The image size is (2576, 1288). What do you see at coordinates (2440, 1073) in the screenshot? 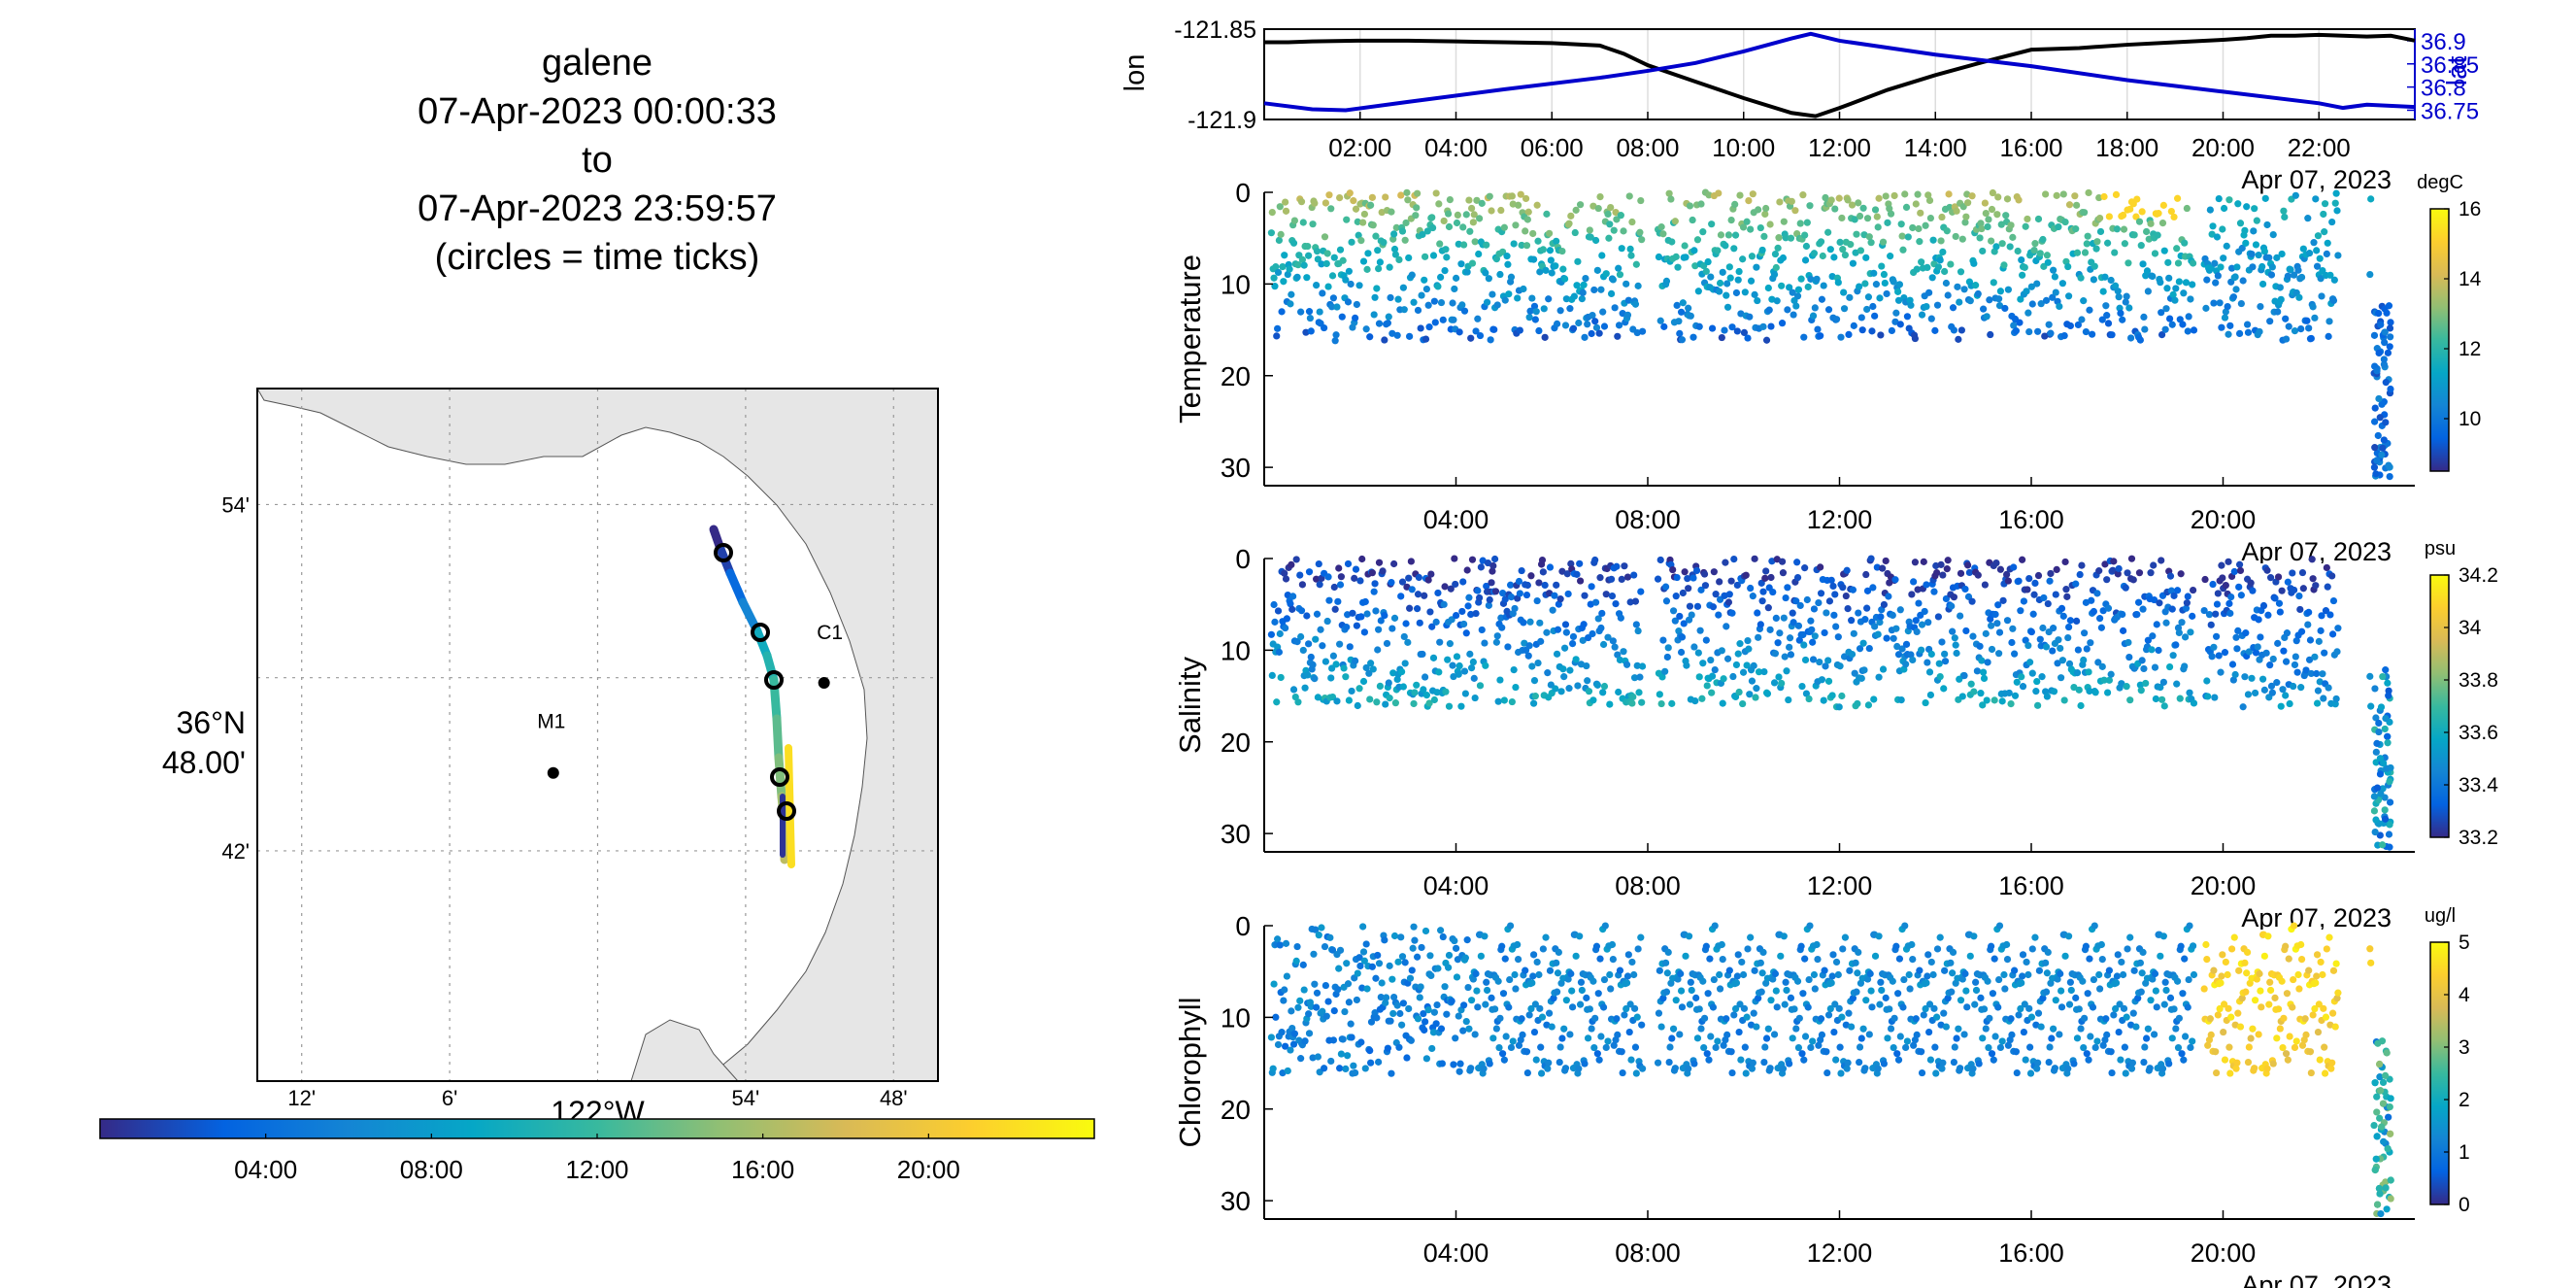
I see `chlorophyll-colorbar` at bounding box center [2440, 1073].